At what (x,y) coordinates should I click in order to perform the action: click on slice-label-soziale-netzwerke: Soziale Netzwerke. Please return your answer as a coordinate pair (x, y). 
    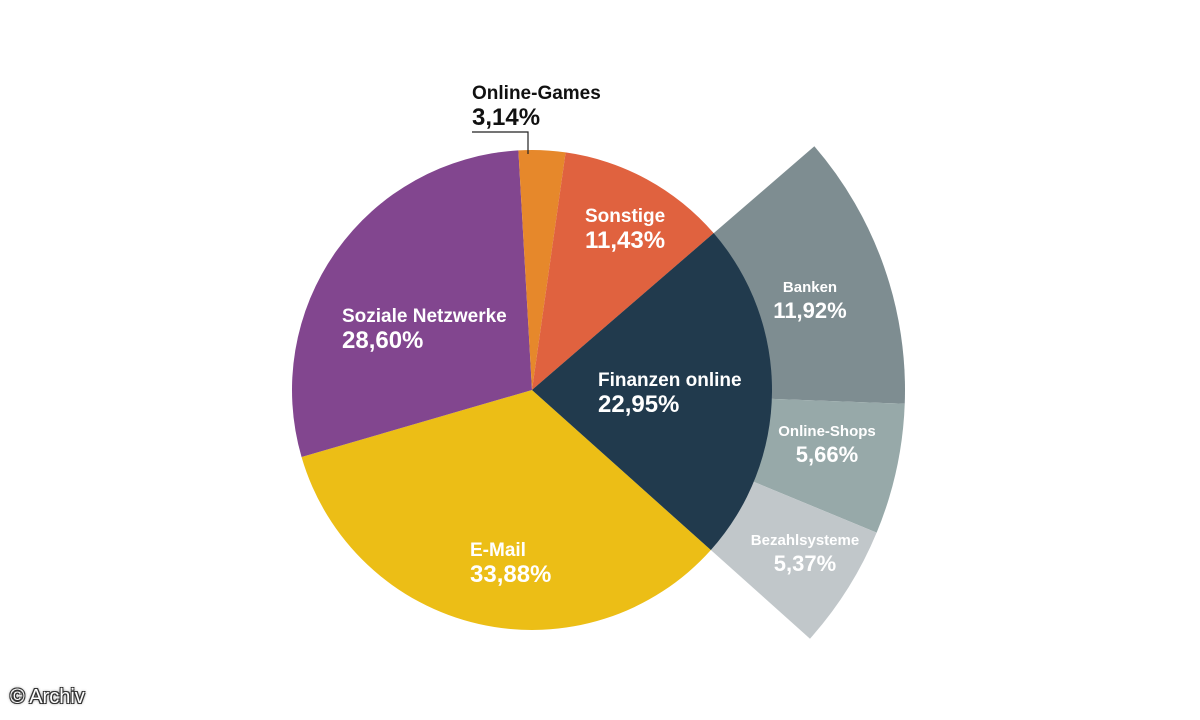
    Looking at the image, I should click on (424, 316).